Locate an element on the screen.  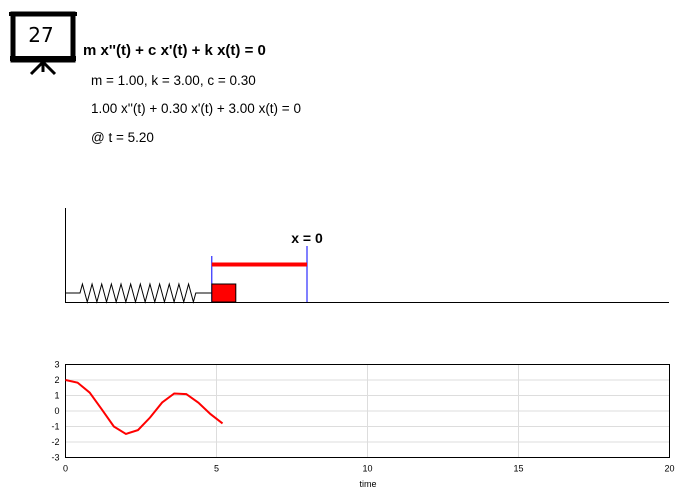
presentation-board-icon is located at coordinates (43, 43).